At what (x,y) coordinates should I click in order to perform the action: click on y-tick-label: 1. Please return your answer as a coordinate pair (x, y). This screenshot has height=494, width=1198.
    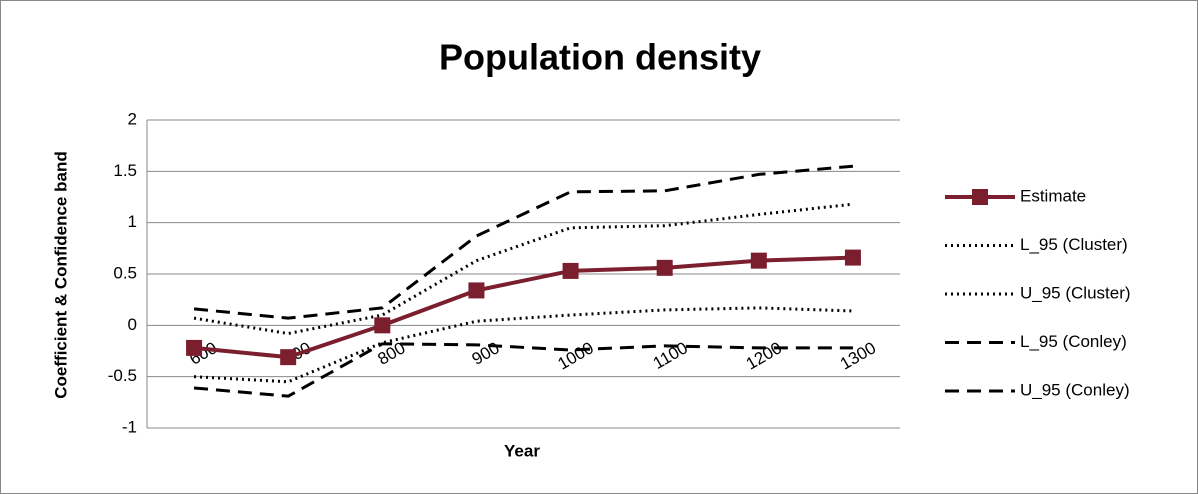
    Looking at the image, I should click on (132, 221).